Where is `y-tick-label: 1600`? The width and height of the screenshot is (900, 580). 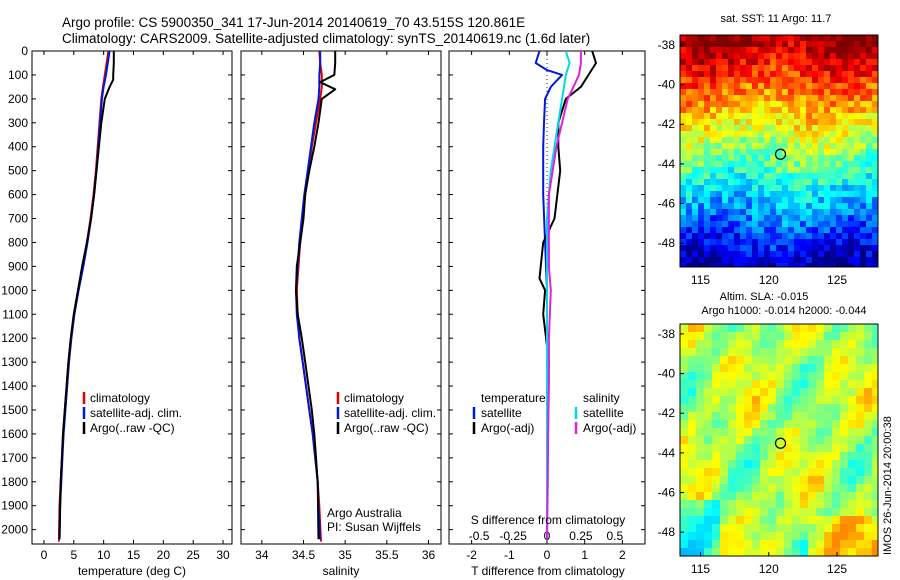 y-tick-label: 1600 is located at coordinates (14, 434).